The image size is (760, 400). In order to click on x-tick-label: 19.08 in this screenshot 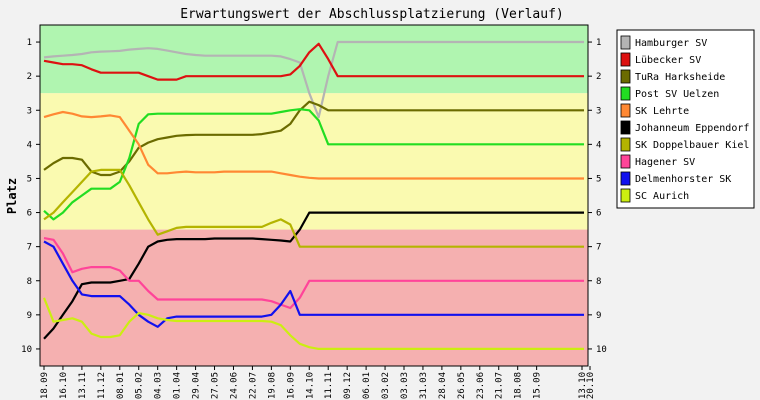, I will do `click(272, 385)`.